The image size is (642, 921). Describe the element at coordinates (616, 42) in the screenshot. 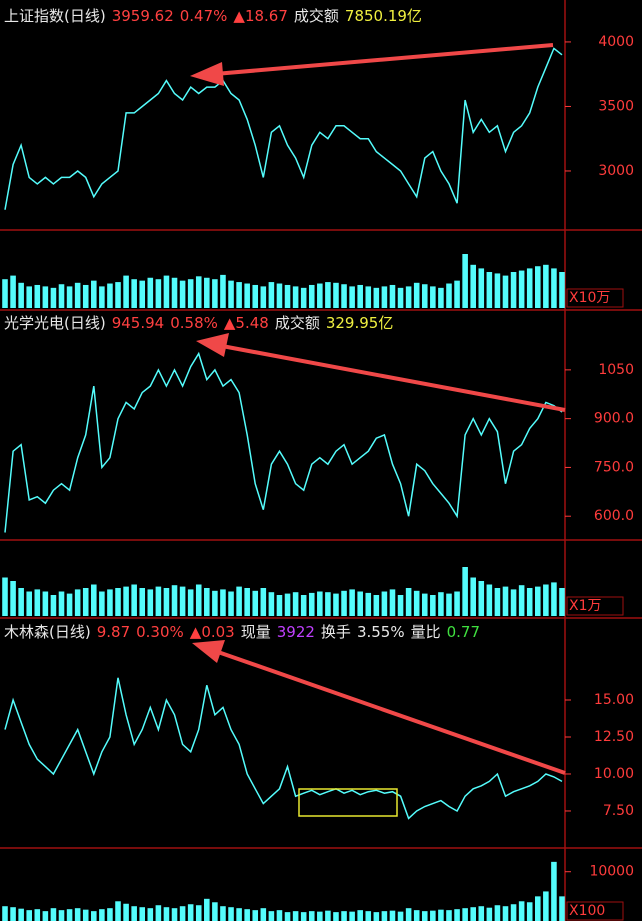

I see `y-tick-label: 4000` at that location.